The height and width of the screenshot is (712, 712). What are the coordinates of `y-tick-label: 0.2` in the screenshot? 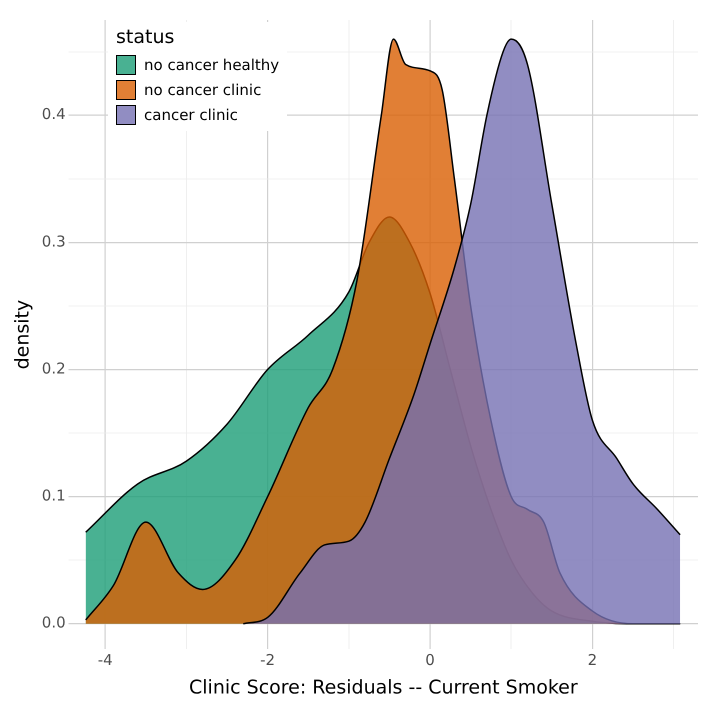 It's located at (54, 368).